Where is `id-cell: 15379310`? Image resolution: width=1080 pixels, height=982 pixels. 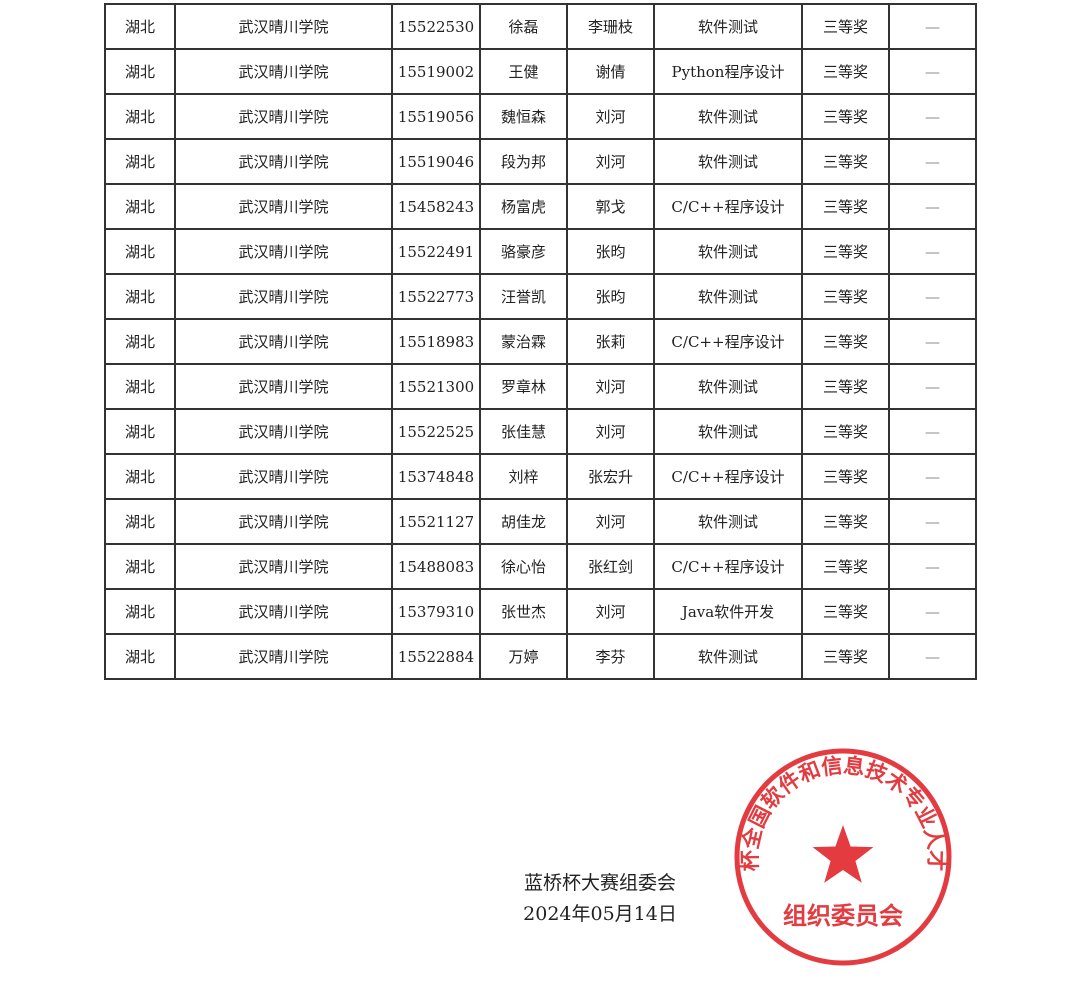 id-cell: 15379310 is located at coordinates (436, 611).